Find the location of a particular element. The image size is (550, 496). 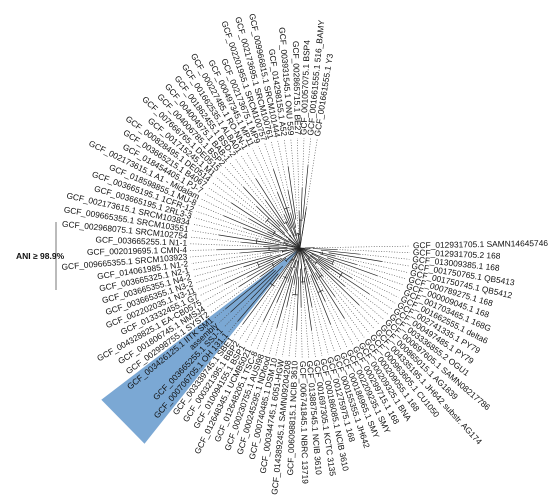

leaf-label: GCF_006741845.1 NBRC 13719 is located at coordinates (304, 422).